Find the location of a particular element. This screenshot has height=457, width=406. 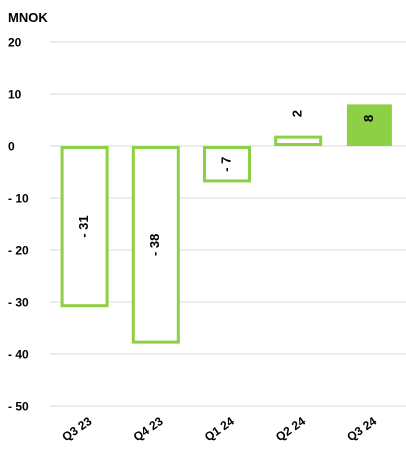

x-tick-label: Q3 24 is located at coordinates (361, 429).